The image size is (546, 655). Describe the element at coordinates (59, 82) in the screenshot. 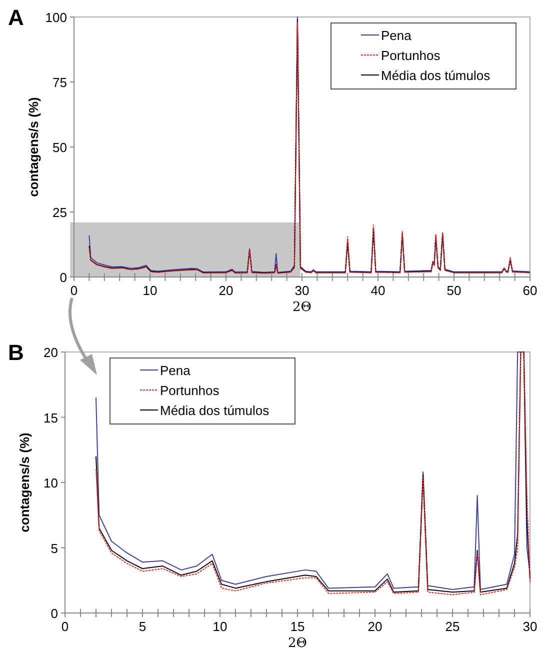

I see `y-tick-label: 75` at that location.